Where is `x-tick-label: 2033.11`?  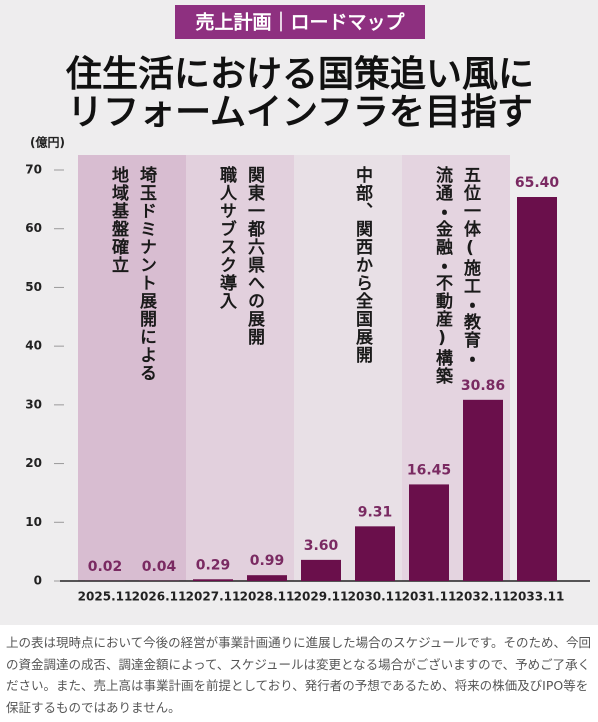 x-tick-label: 2033.11 is located at coordinates (537, 597).